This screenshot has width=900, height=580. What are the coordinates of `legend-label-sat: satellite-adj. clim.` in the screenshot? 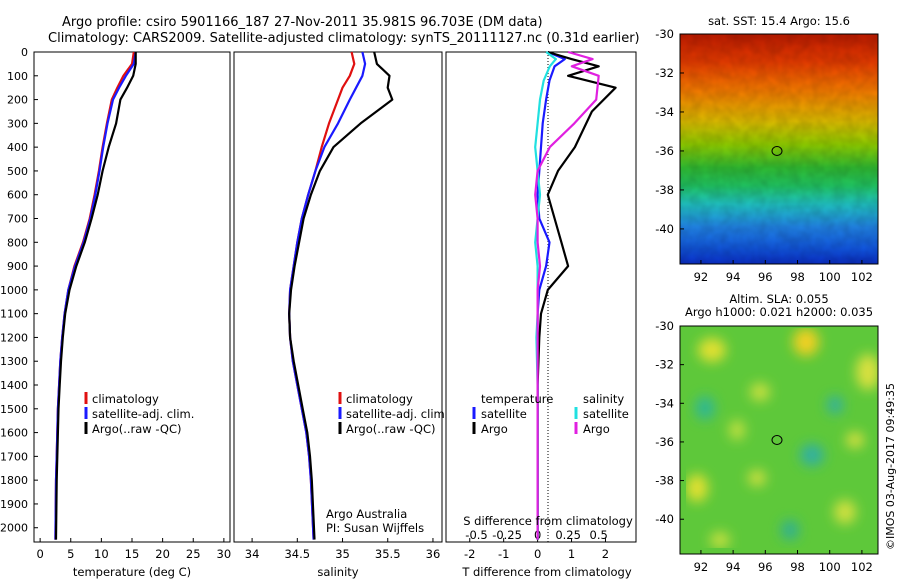 It's located at (397, 414).